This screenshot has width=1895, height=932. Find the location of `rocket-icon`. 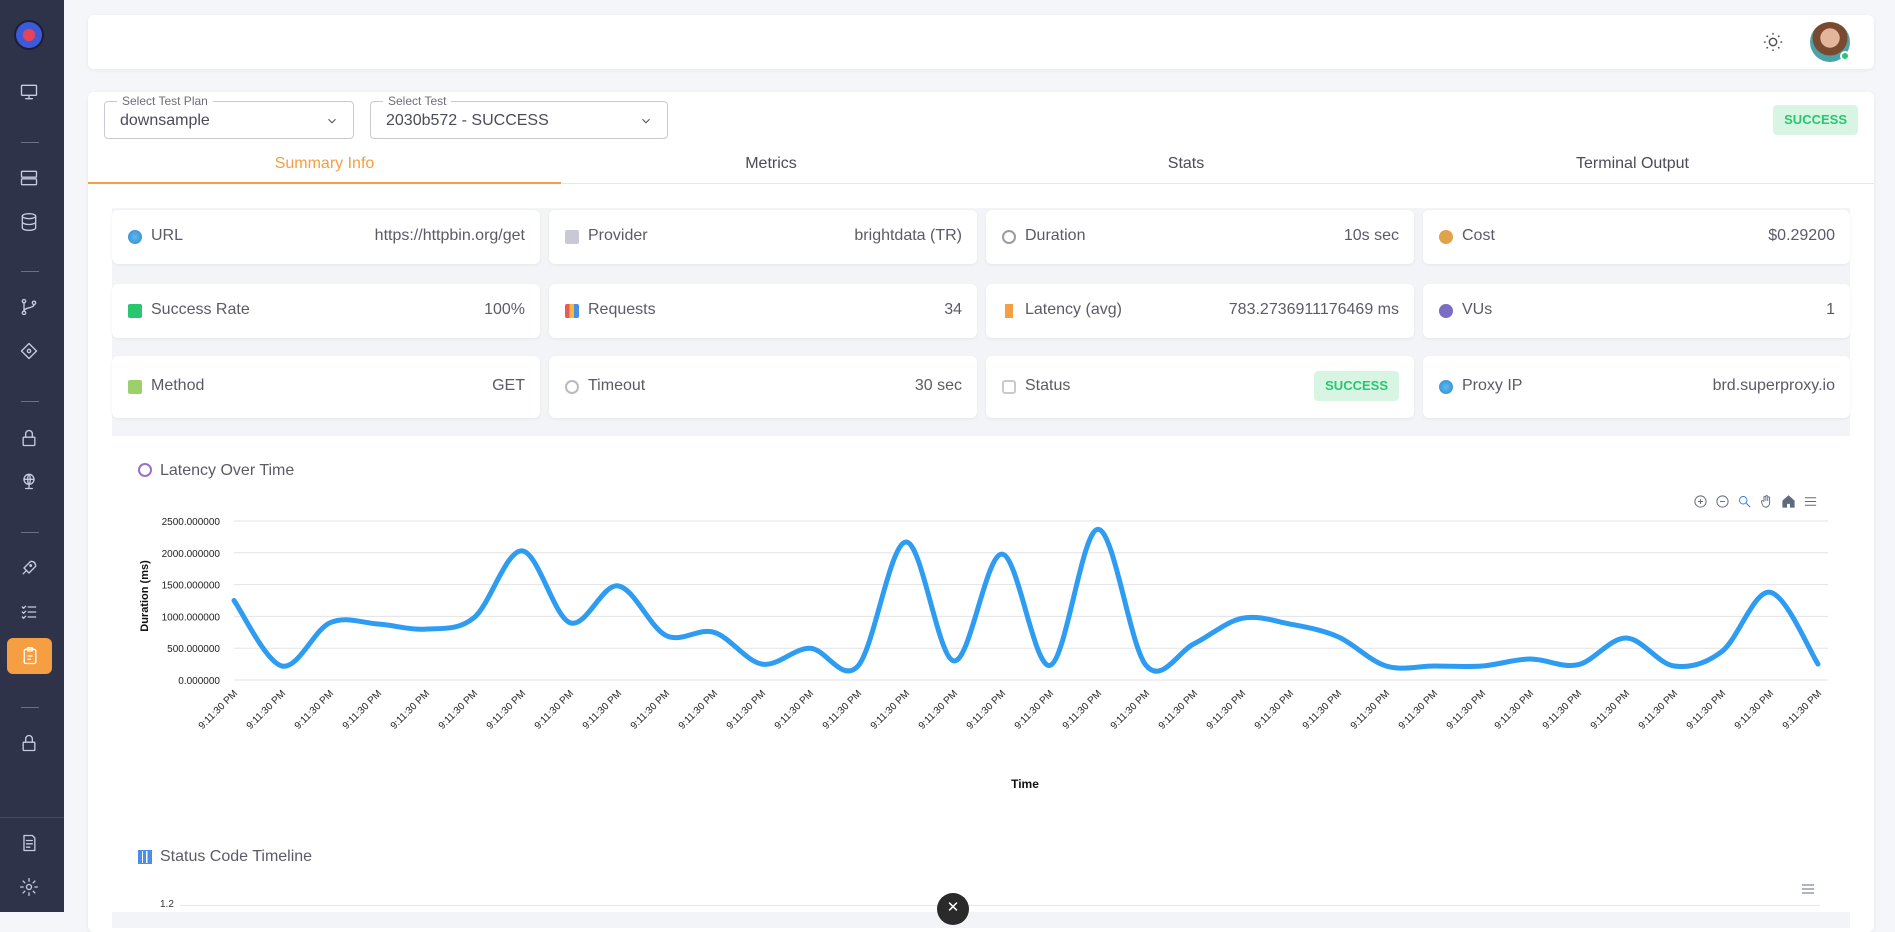

rocket-icon is located at coordinates (29, 568).